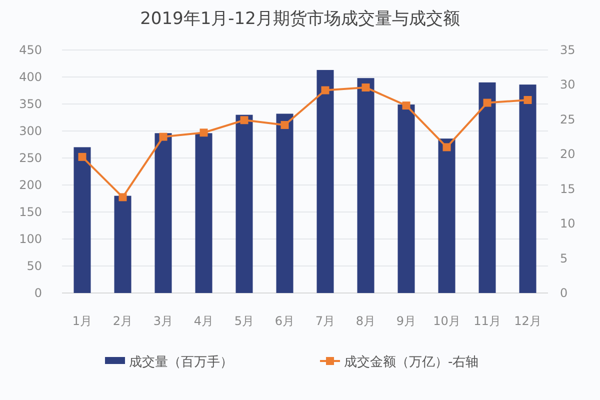 This screenshot has height=400, width=600. What do you see at coordinates (122, 321) in the screenshot?
I see `x-tick-label: 2月` at bounding box center [122, 321].